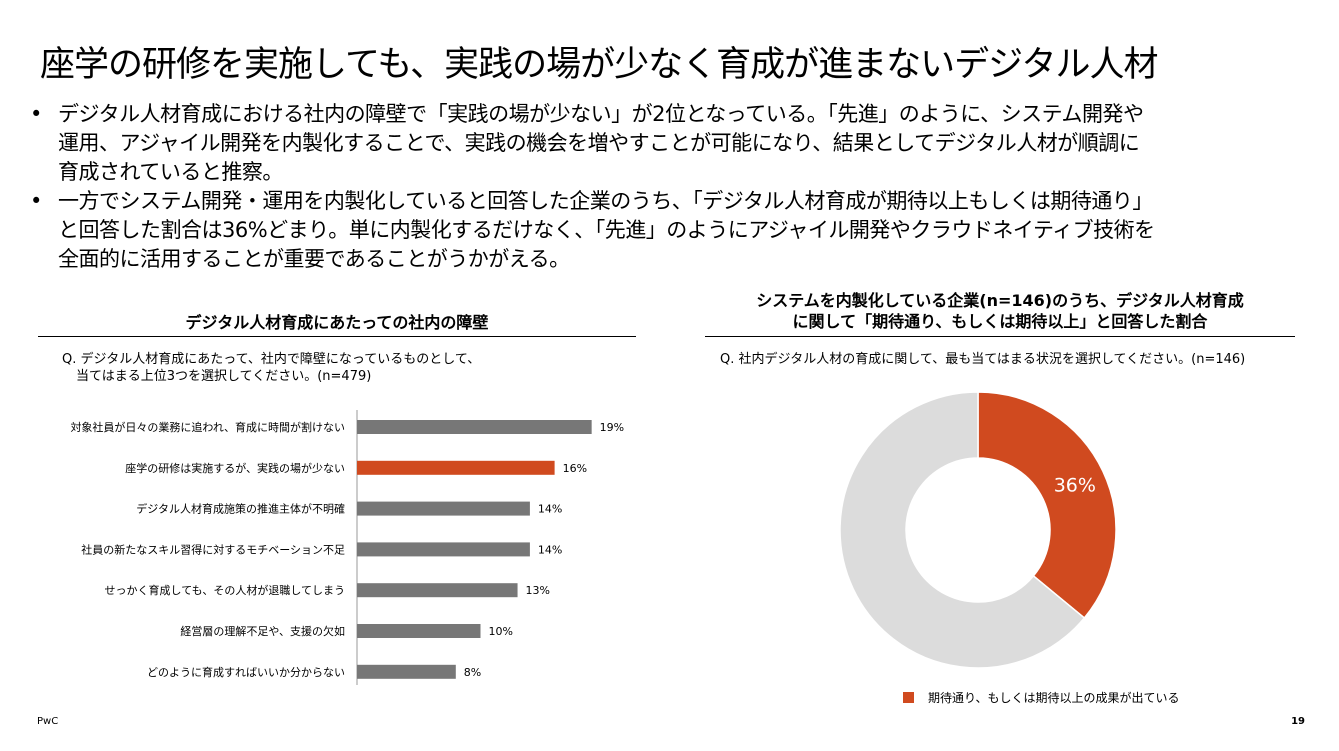  What do you see at coordinates (337, 336) in the screenshot?
I see `left-header-rule` at bounding box center [337, 336].